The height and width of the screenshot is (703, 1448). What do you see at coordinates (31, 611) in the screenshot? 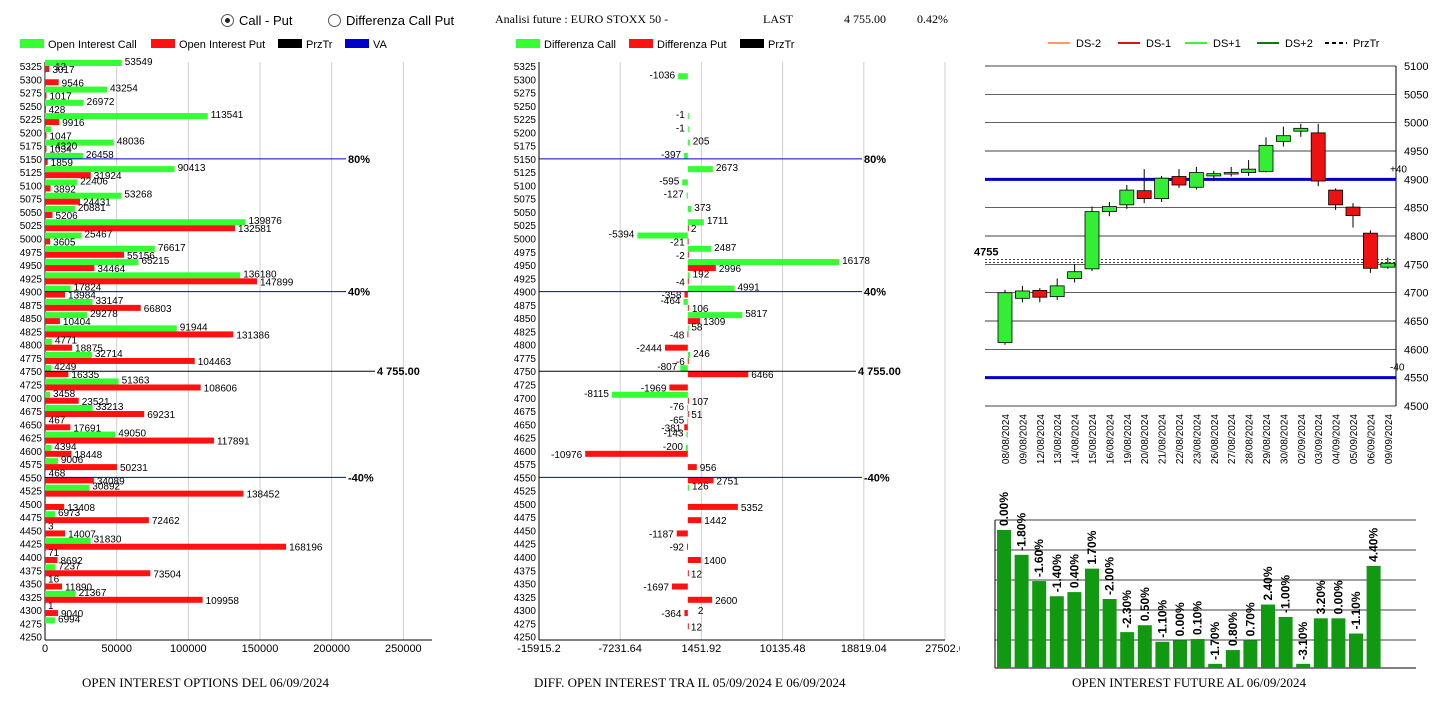
I see `strike-label: 4300` at bounding box center [31, 611].